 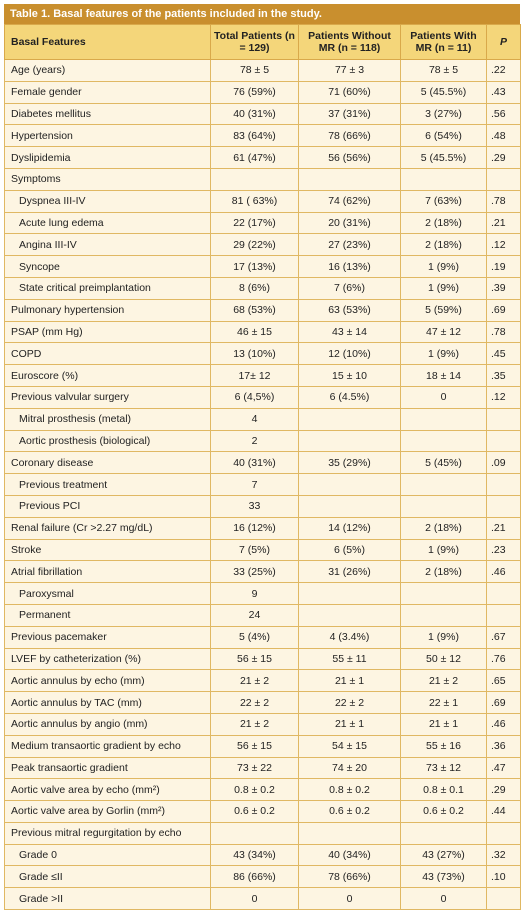 I want to click on cell: 8 (6%), so click(x=254, y=288).